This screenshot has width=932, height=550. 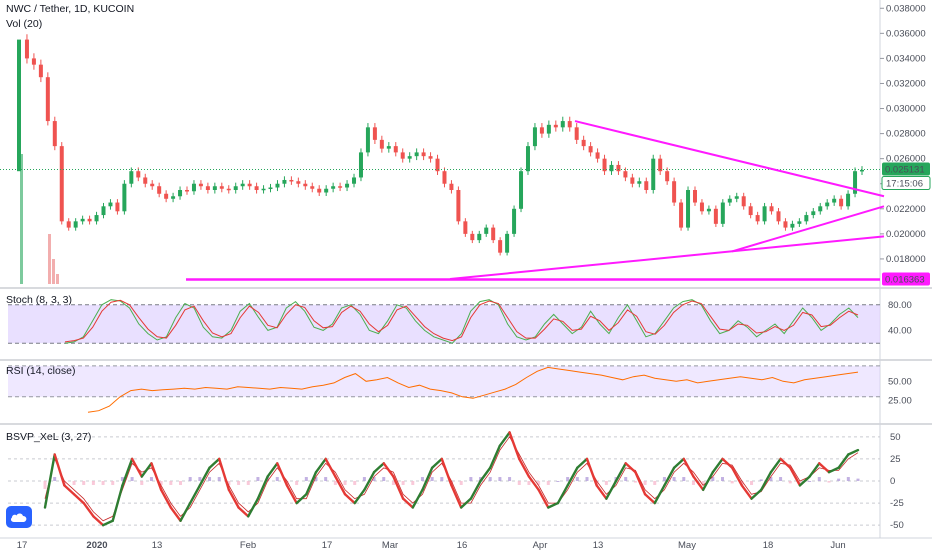 I want to click on time-tick-label: Mar, so click(x=390, y=545).